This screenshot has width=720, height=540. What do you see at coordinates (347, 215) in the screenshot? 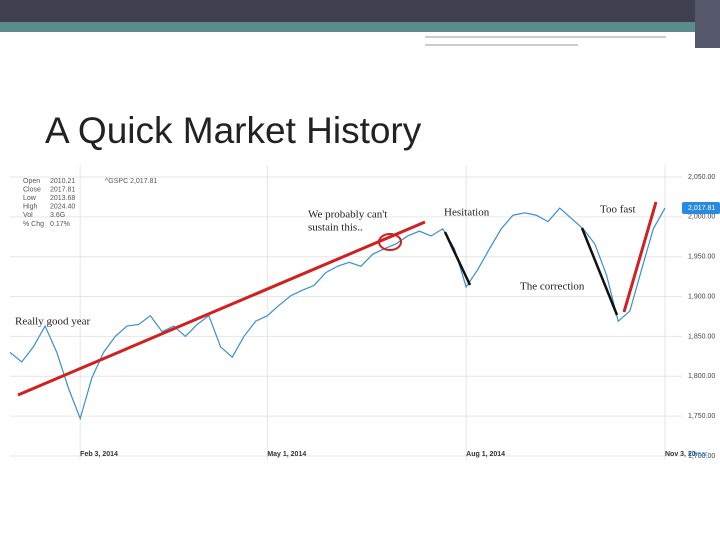
I see `annotation: We probably can't` at bounding box center [347, 215].